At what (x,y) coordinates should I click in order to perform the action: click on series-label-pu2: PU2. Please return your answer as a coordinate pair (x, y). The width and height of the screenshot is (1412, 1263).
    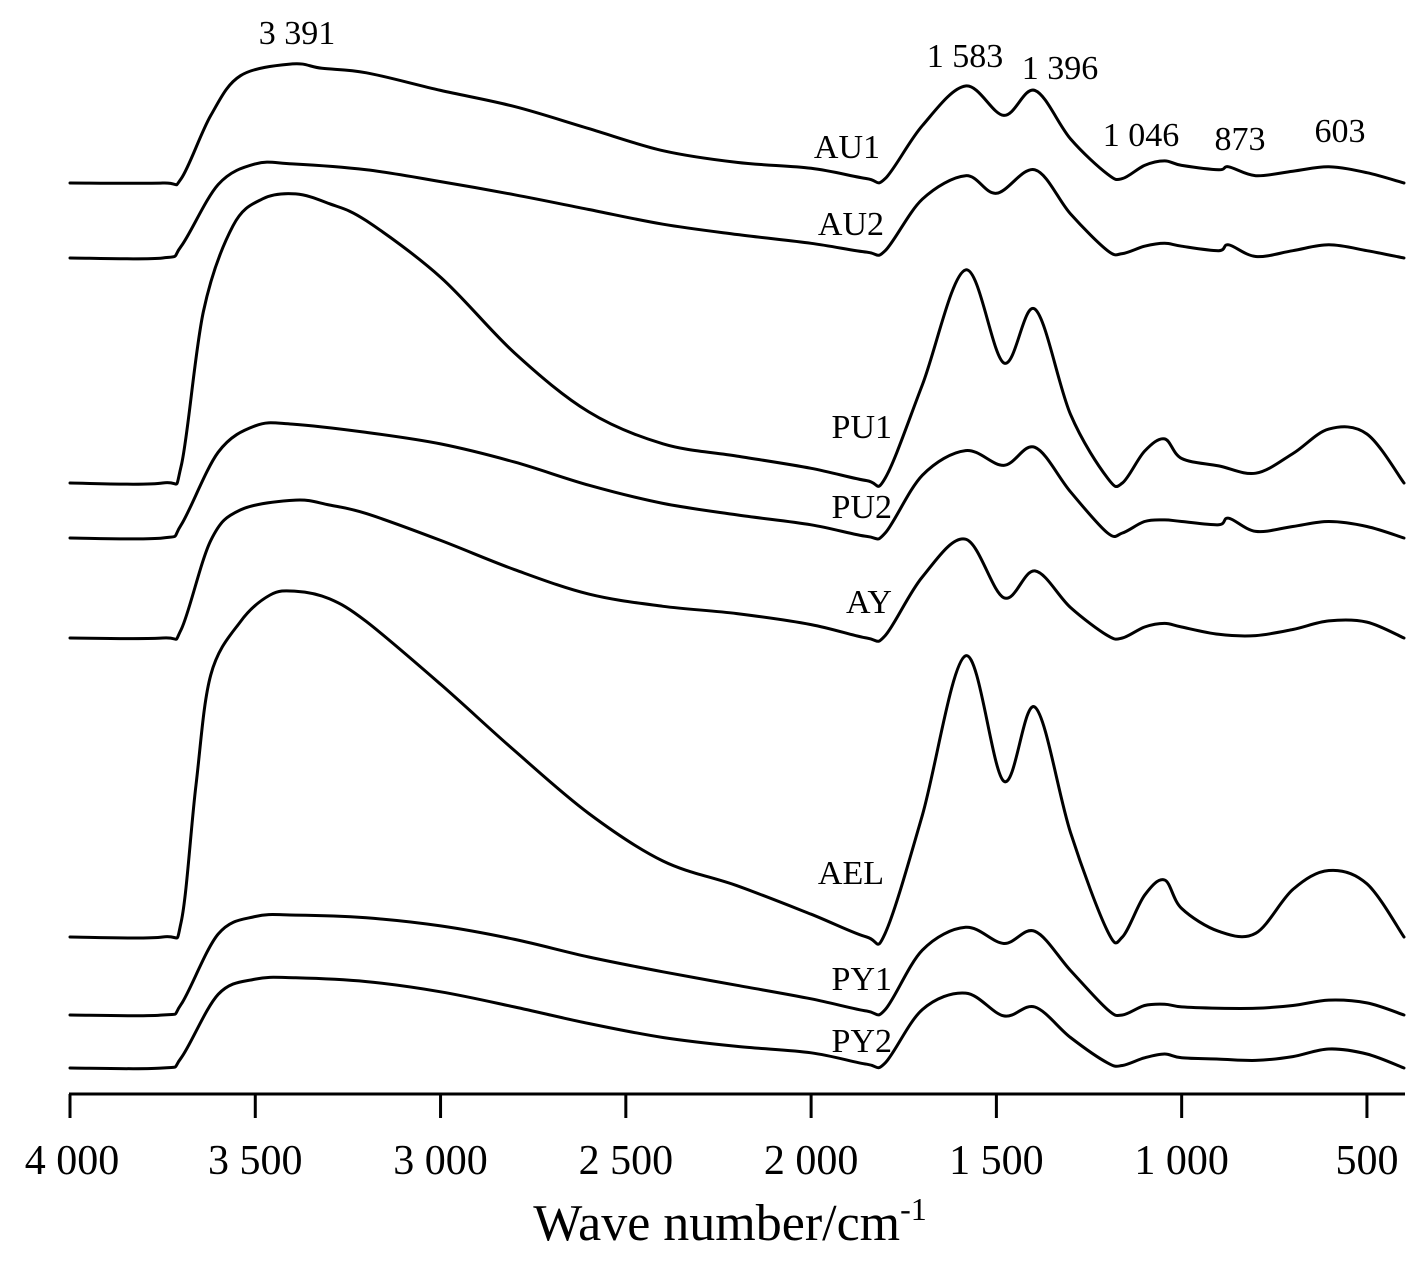
    Looking at the image, I should click on (862, 507).